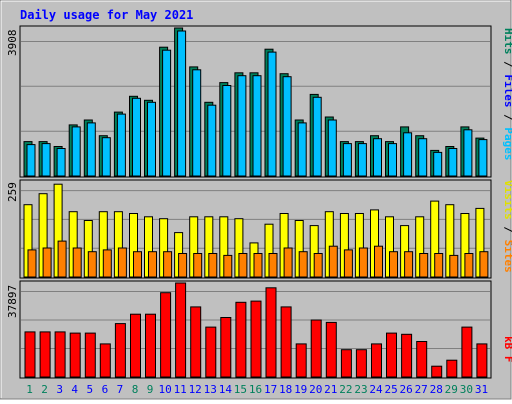  Describe the element at coordinates (226, 389) in the screenshot. I see `x-label-day-14: 14` at that location.